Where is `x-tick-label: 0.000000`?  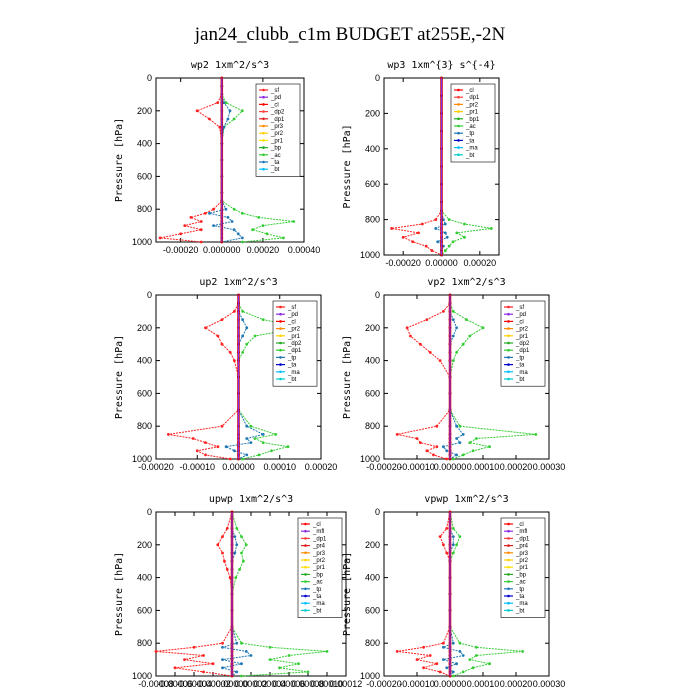
x-tick-label: 0.000000 is located at coordinates (222, 250).